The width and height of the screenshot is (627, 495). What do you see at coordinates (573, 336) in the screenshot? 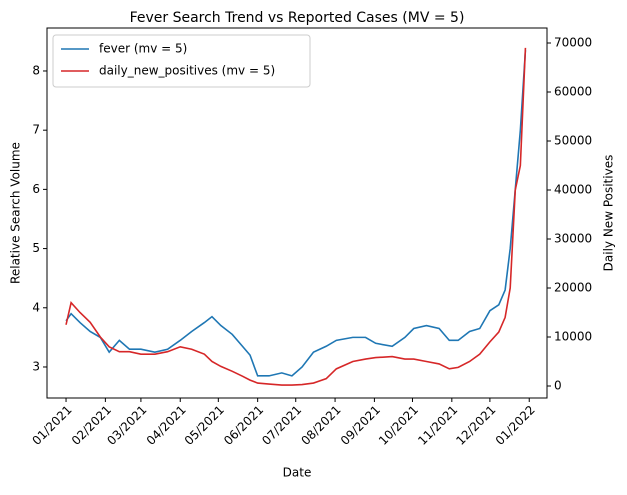
I see `y2-tick-label: 10000` at bounding box center [573, 336].